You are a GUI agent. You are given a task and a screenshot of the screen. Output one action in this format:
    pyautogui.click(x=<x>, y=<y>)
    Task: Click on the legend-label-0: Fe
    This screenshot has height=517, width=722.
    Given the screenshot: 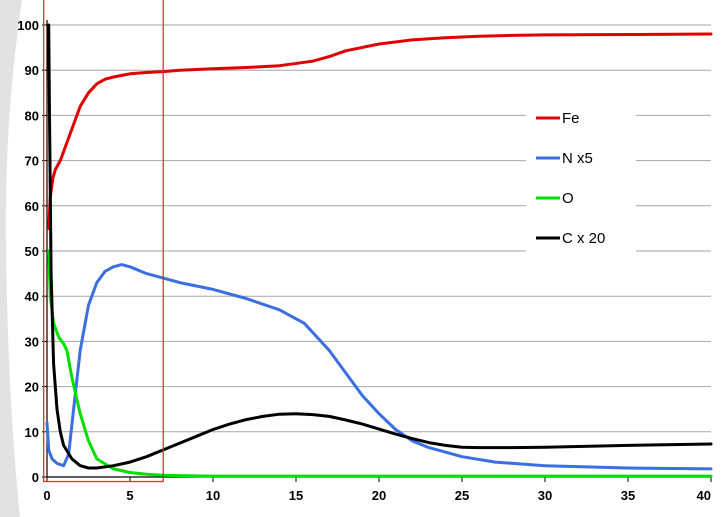 What is the action you would take?
    pyautogui.click(x=571, y=118)
    